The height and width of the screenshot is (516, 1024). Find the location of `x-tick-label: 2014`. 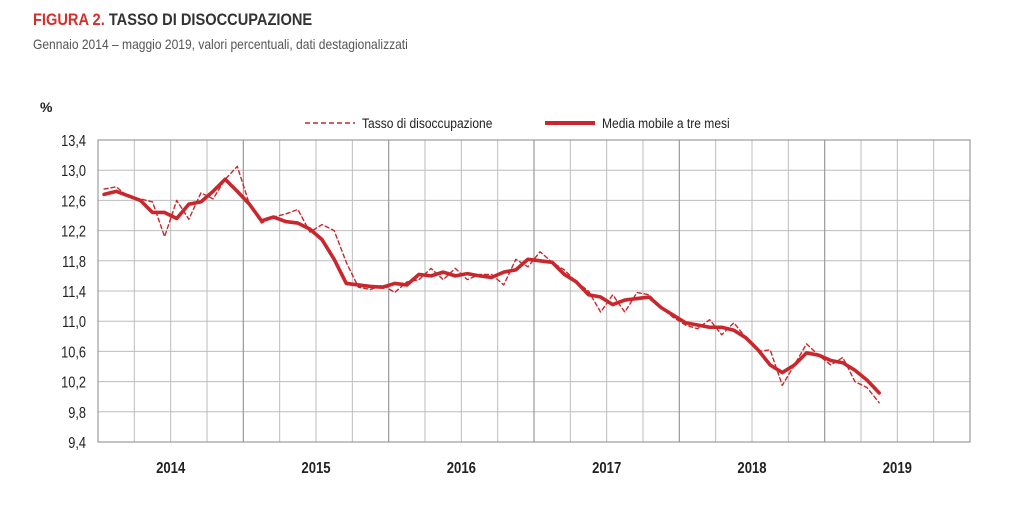

x-tick-label: 2014 is located at coordinates (171, 468).